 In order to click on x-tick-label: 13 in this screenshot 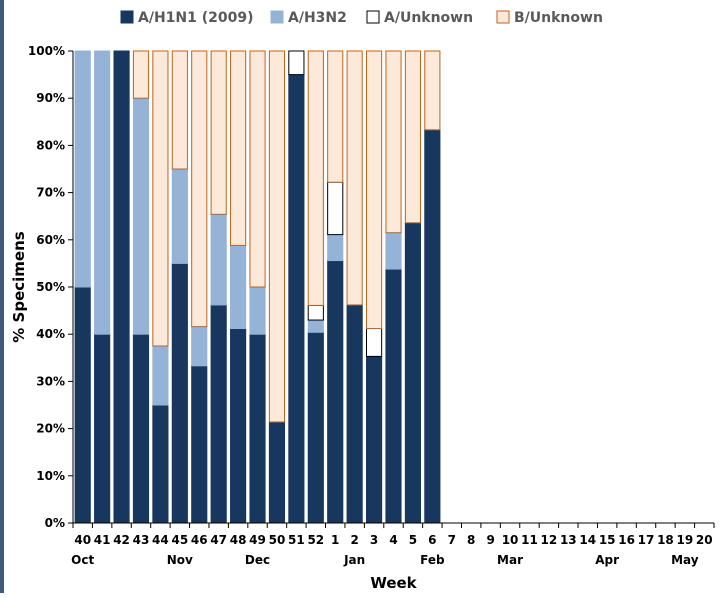, I will do `click(568, 540)`.